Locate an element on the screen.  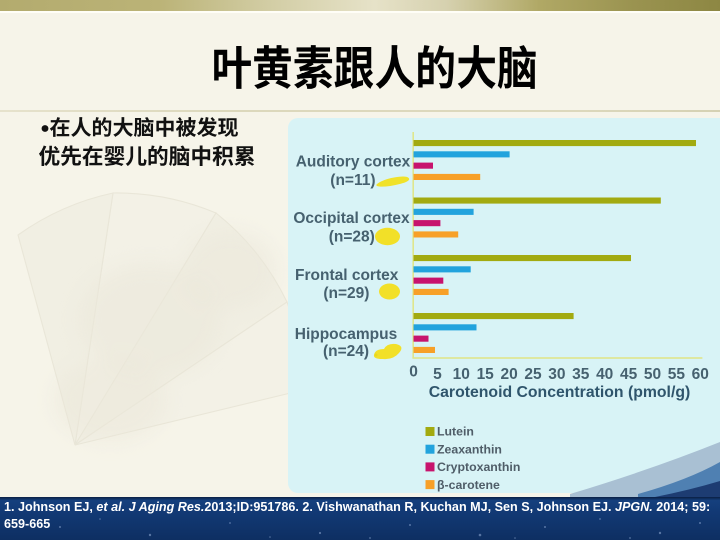
svg-text: Cryptoxanthin is located at coordinates (478, 467).